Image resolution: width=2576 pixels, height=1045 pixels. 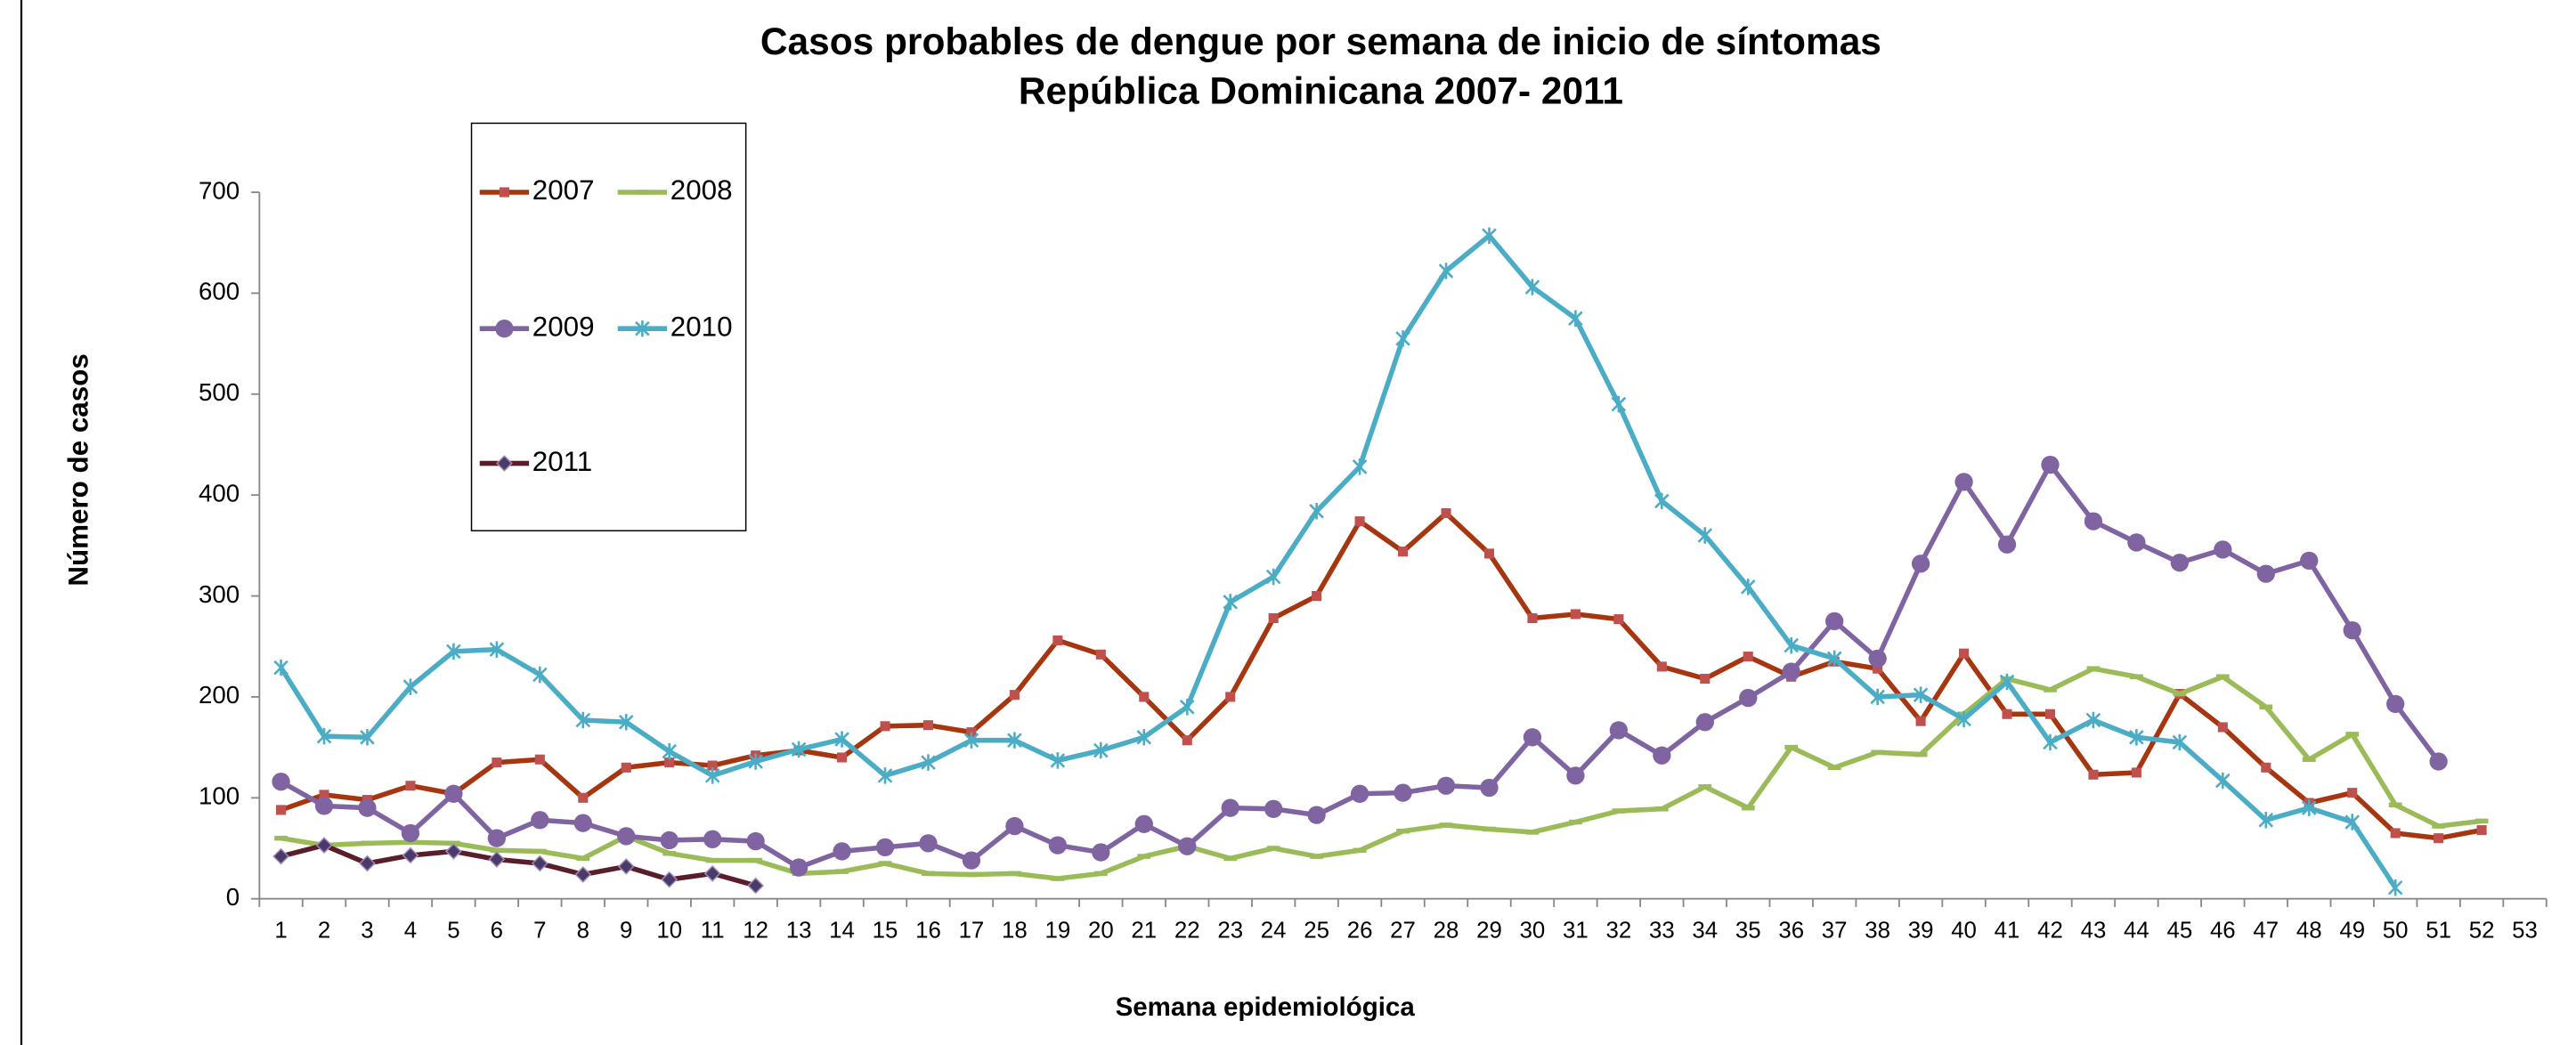 What do you see at coordinates (1321, 90) in the screenshot?
I see `chart-subtitle: República Dominicana 2007- 2011` at bounding box center [1321, 90].